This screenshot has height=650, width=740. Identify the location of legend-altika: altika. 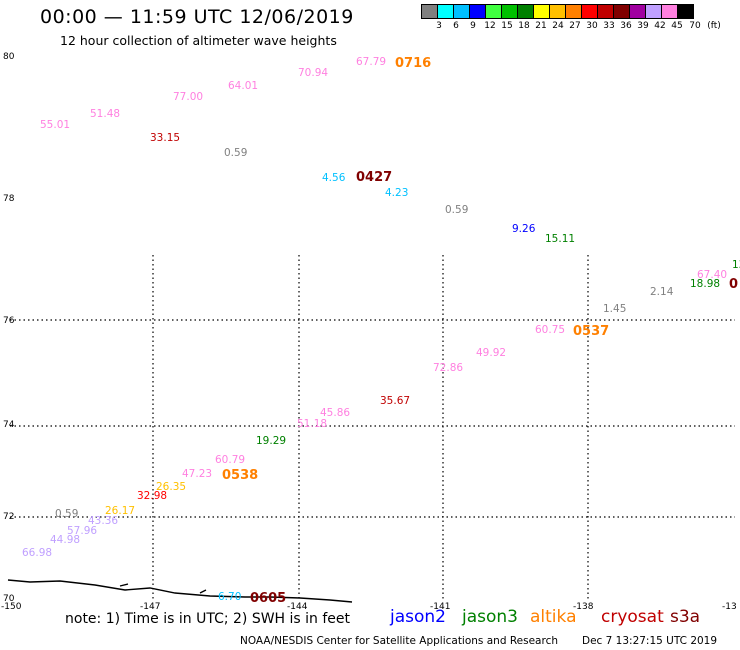
(553, 617).